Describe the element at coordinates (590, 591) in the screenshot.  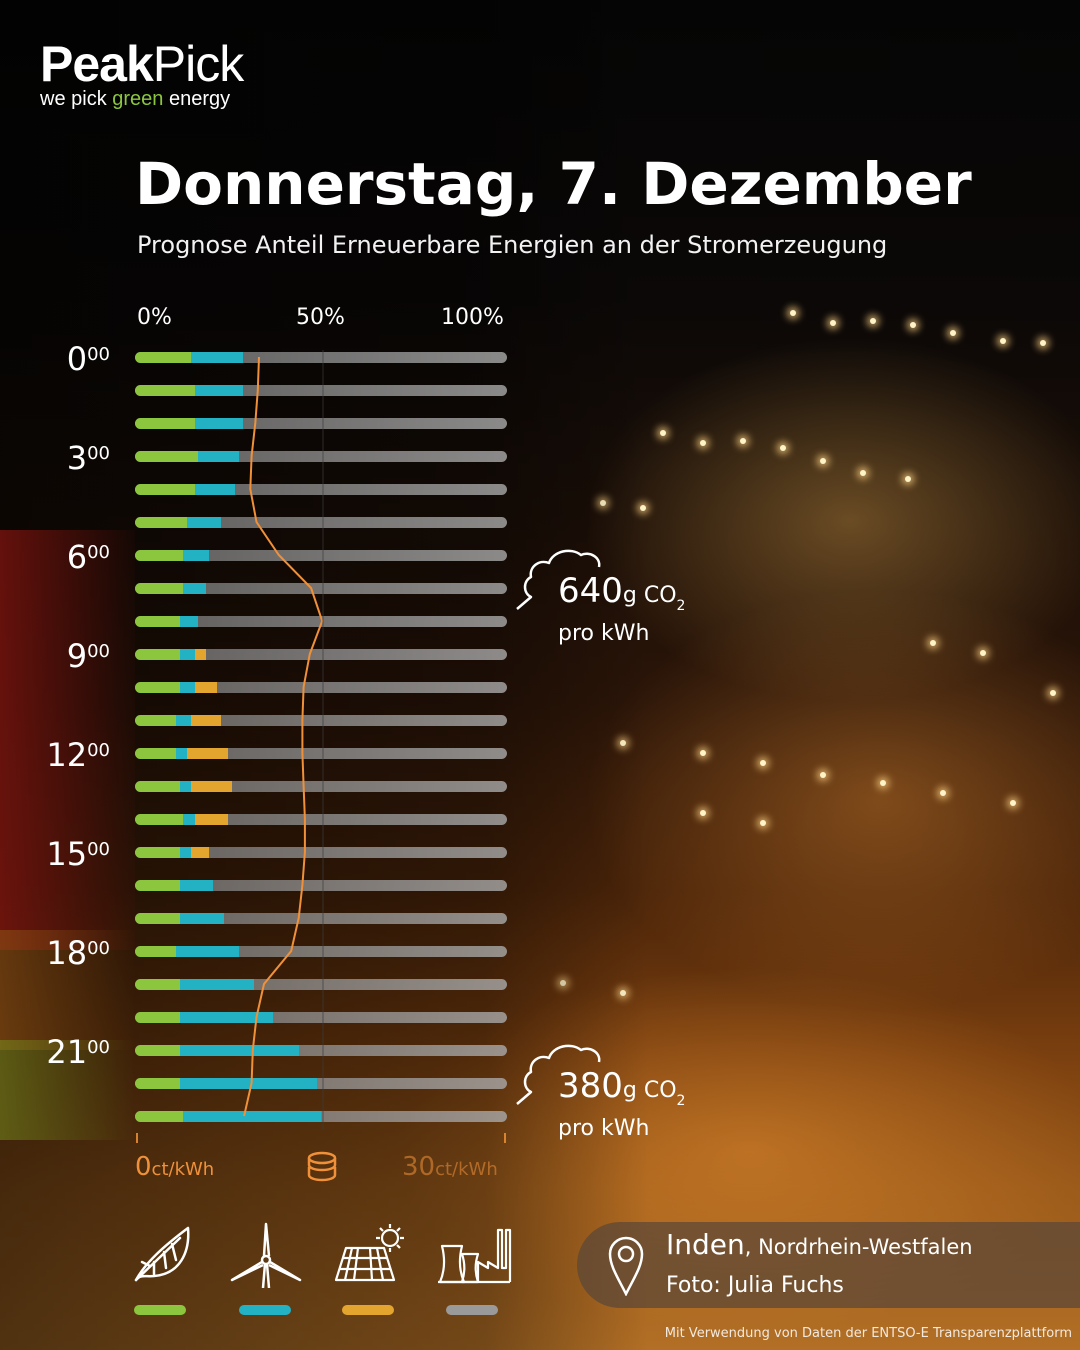
I see `co2-value: 640` at that location.